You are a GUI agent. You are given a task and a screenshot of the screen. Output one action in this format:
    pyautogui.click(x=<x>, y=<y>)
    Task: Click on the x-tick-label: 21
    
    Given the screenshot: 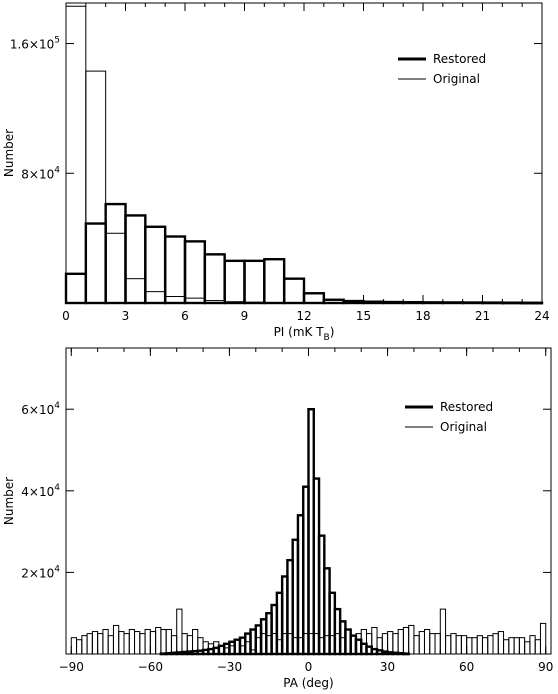 What is the action you would take?
    pyautogui.click(x=482, y=316)
    